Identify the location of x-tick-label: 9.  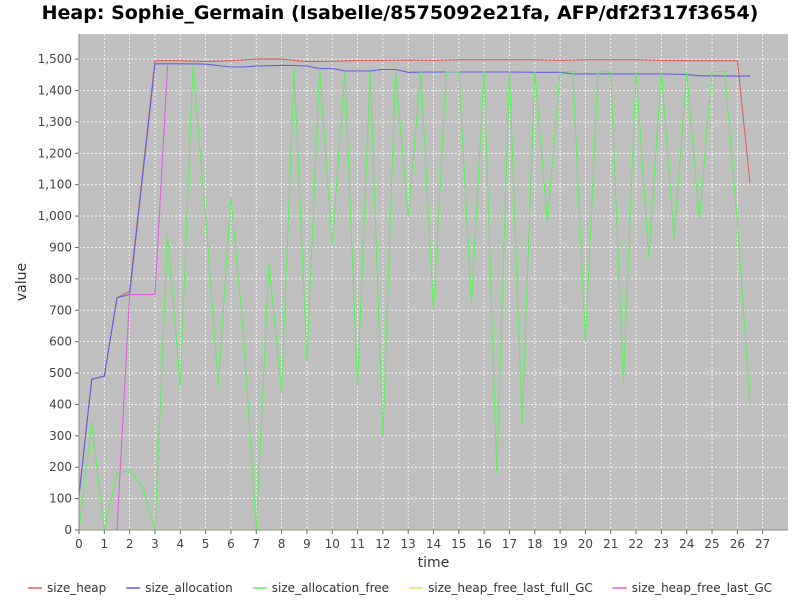
(307, 544).